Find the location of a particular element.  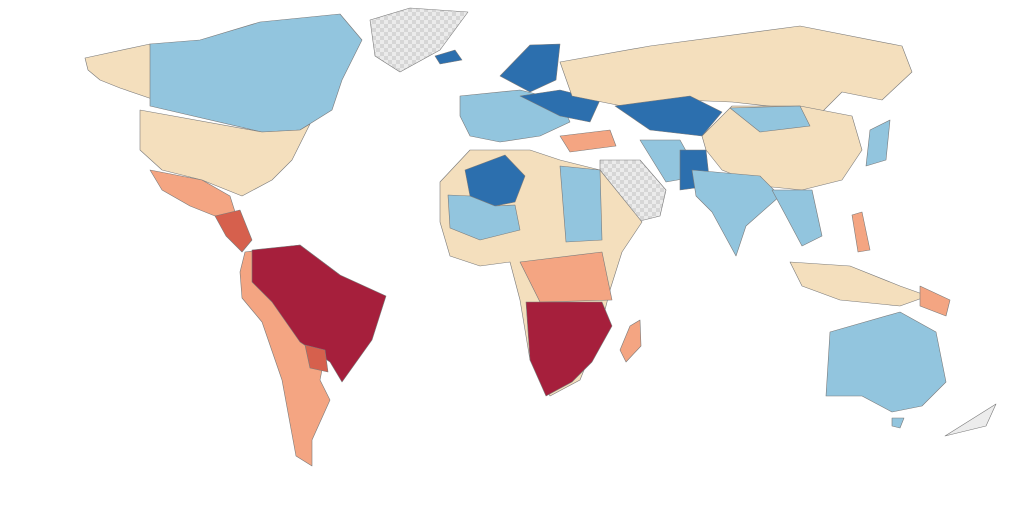

brazil-region is located at coordinates (319, 313).